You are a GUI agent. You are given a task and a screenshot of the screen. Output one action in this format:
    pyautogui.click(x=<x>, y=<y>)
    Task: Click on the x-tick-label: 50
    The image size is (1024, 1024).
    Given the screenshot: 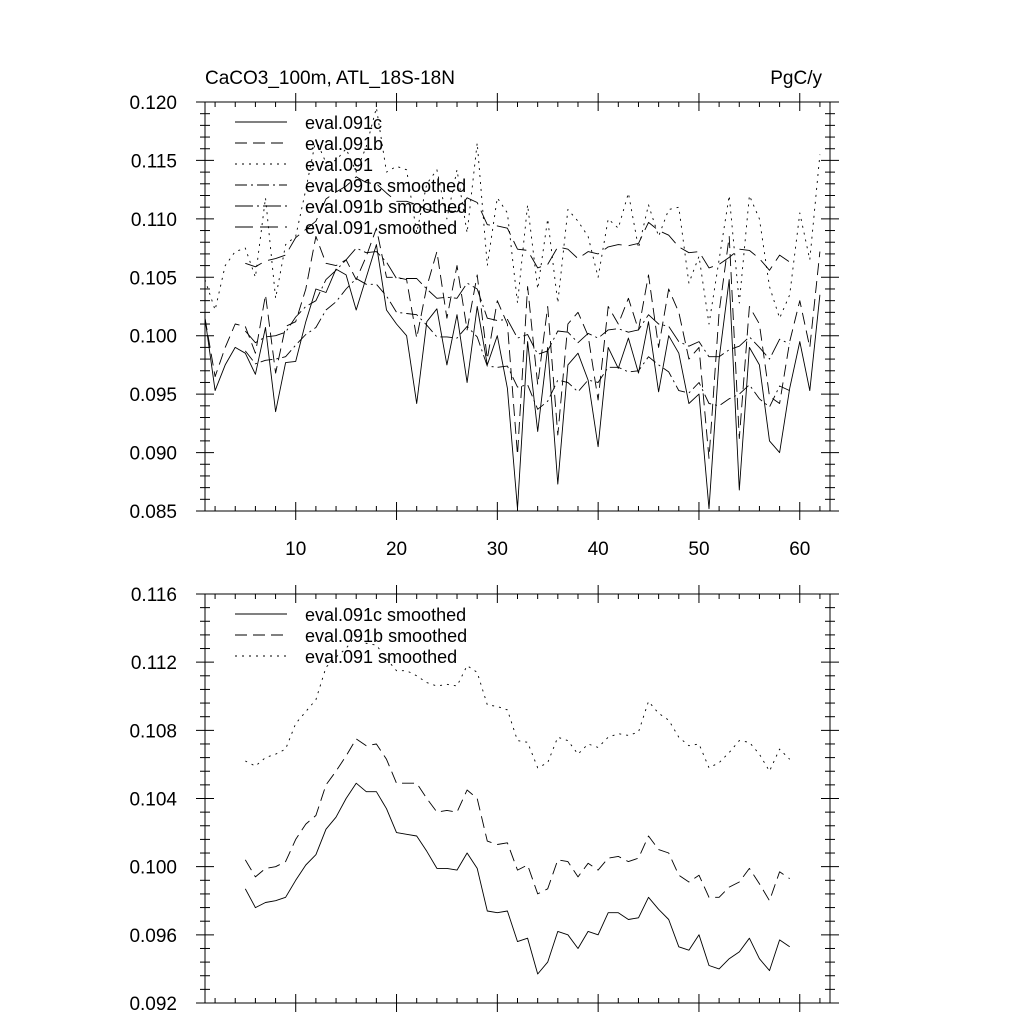 What is the action you would take?
    pyautogui.click(x=698, y=549)
    